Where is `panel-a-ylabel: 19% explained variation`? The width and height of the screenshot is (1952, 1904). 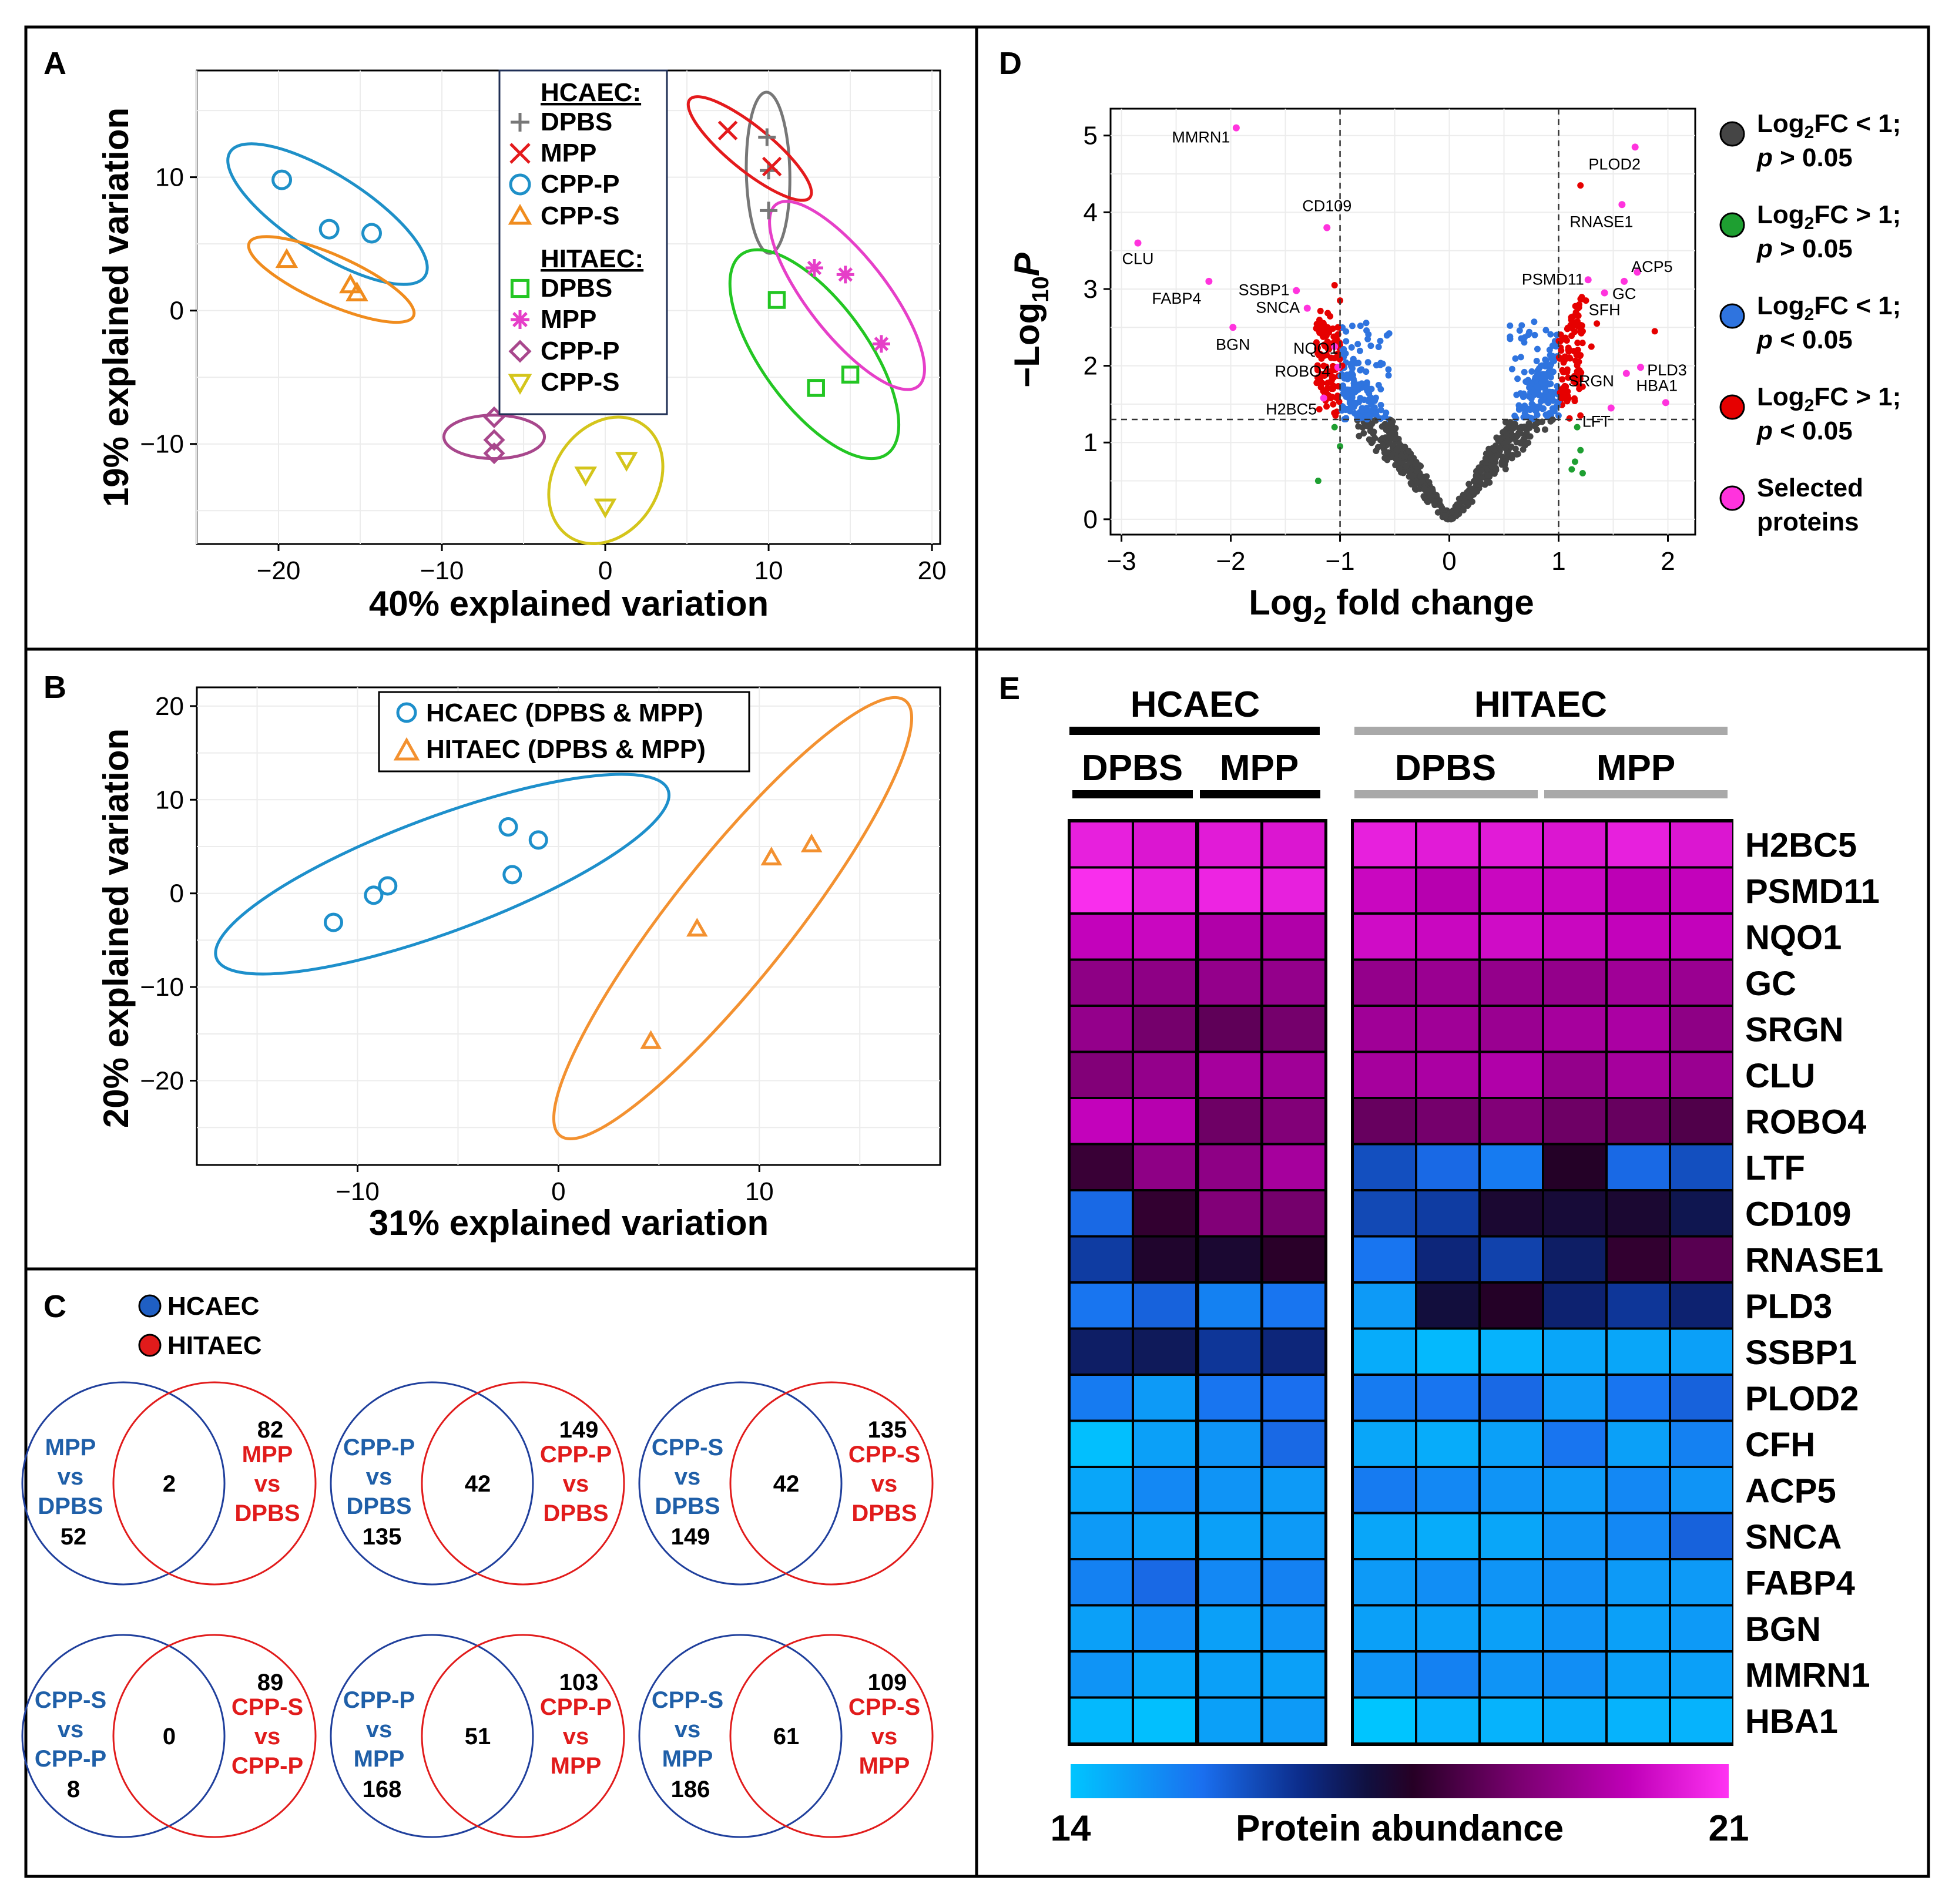 panel-a-ylabel: 19% explained variation is located at coordinates (116, 307).